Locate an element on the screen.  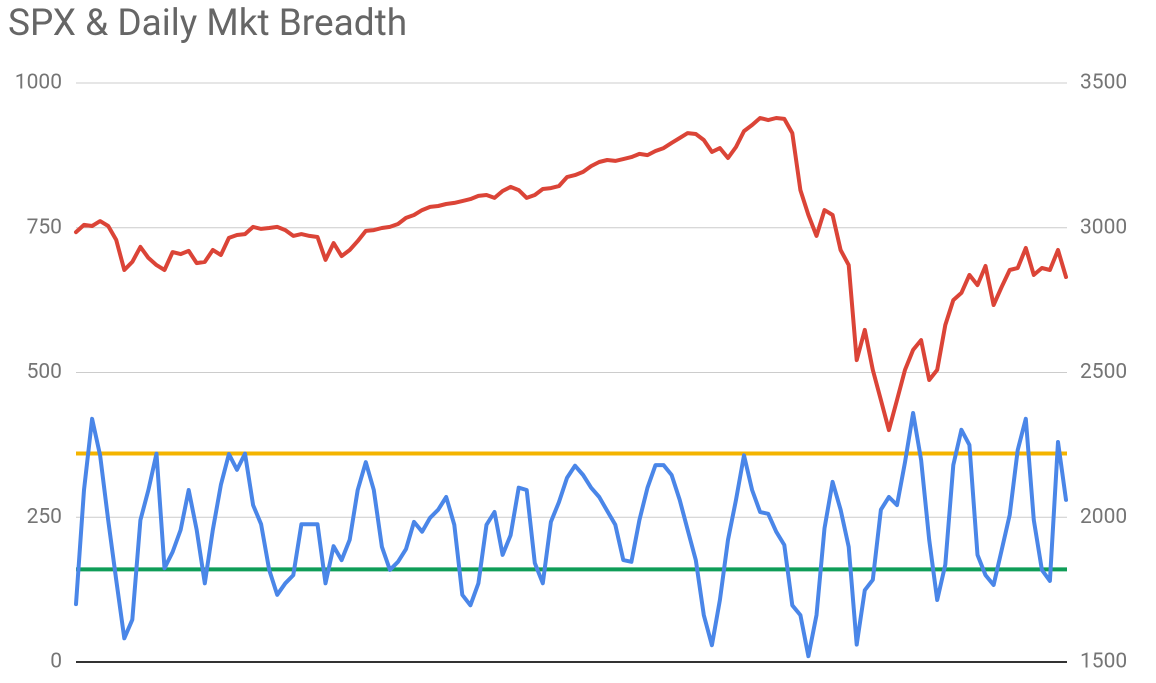
y2-tick-label: 3000 is located at coordinates (1103, 227).